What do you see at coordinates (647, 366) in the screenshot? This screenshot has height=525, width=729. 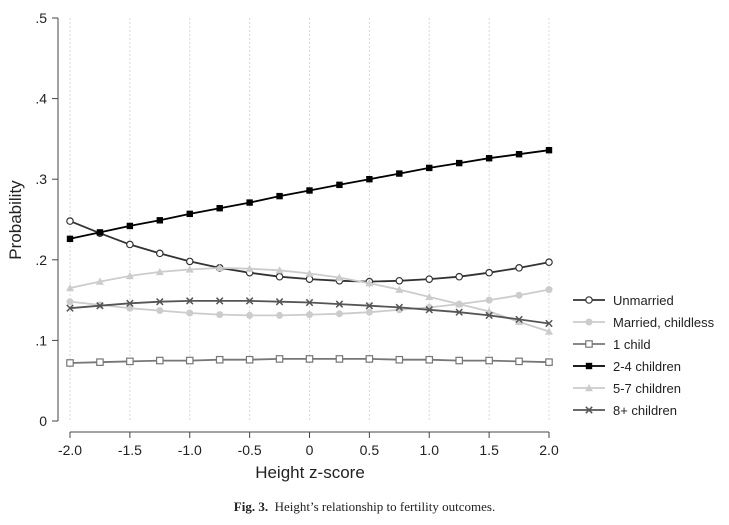 I see `legend-label: 2-4 children` at bounding box center [647, 366].